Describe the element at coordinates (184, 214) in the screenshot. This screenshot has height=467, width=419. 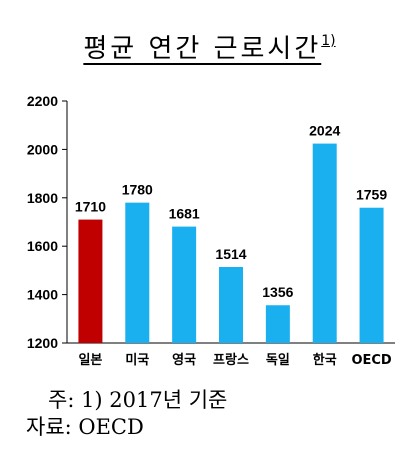
I see `bar-value-label: 1681` at that location.